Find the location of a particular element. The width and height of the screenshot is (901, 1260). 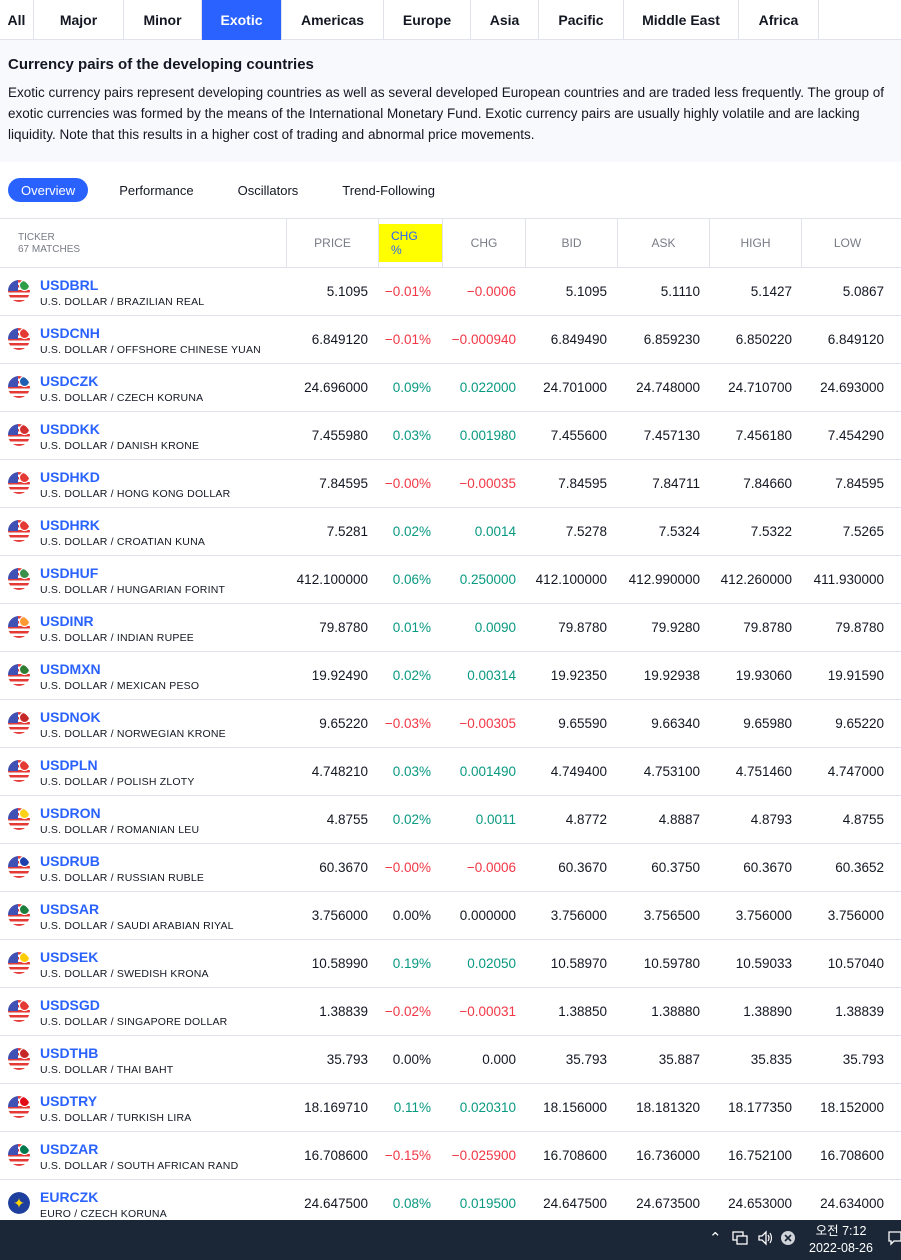

column-header-bid: BID is located at coordinates (571, 243).